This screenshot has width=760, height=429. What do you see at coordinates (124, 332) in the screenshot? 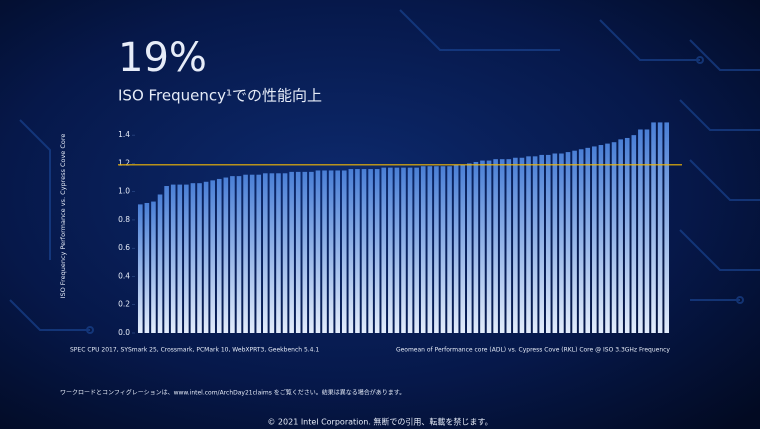
I see `y-tick-label: 0.0` at bounding box center [124, 332].